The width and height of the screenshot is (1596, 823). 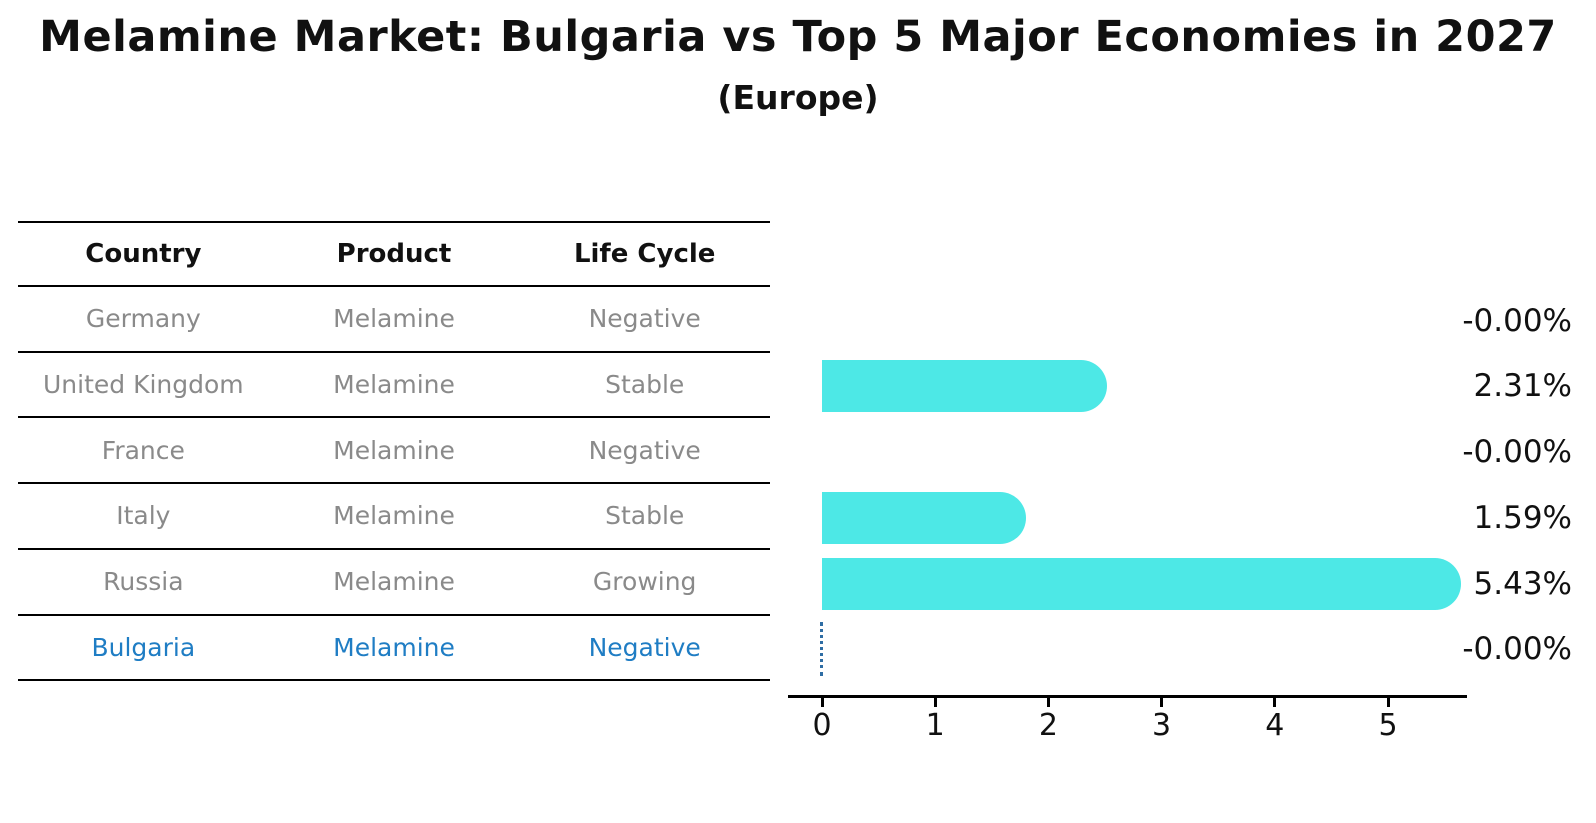 I want to click on table-row: France Melamine Negative, so click(x=394, y=451).